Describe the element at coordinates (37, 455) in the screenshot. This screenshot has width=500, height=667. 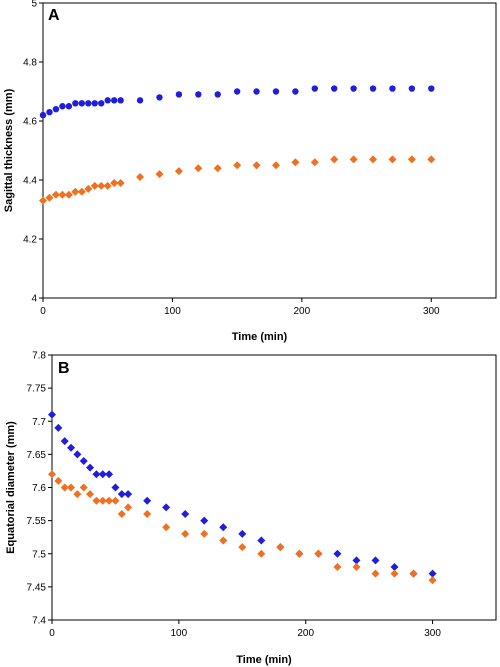
I see `y-tick-label: 7.65` at that location.